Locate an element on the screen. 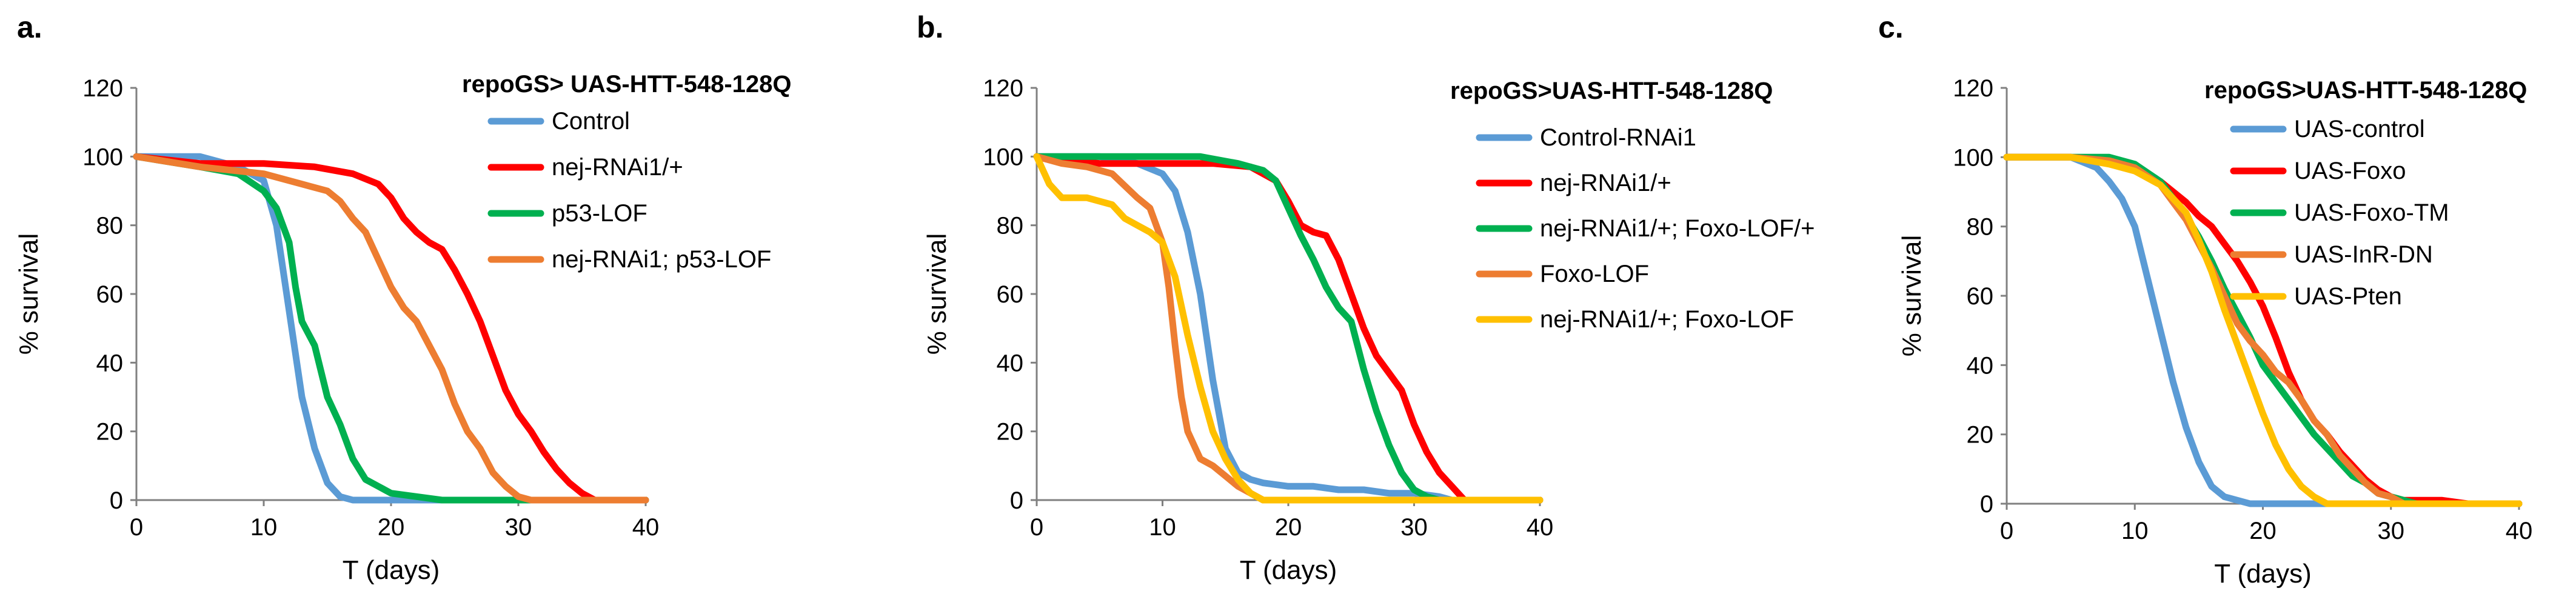  legend-entry-label: nej-RNAi1; p53-LOF is located at coordinates (661, 259).